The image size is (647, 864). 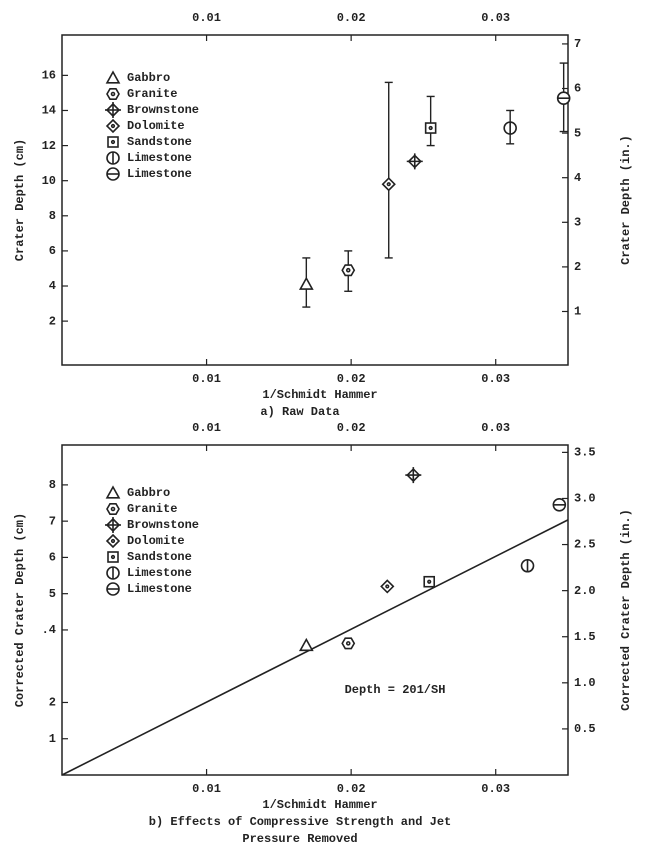 What do you see at coordinates (585, 591) in the screenshot?
I see `y2-tick-label: 2.0` at bounding box center [585, 591].